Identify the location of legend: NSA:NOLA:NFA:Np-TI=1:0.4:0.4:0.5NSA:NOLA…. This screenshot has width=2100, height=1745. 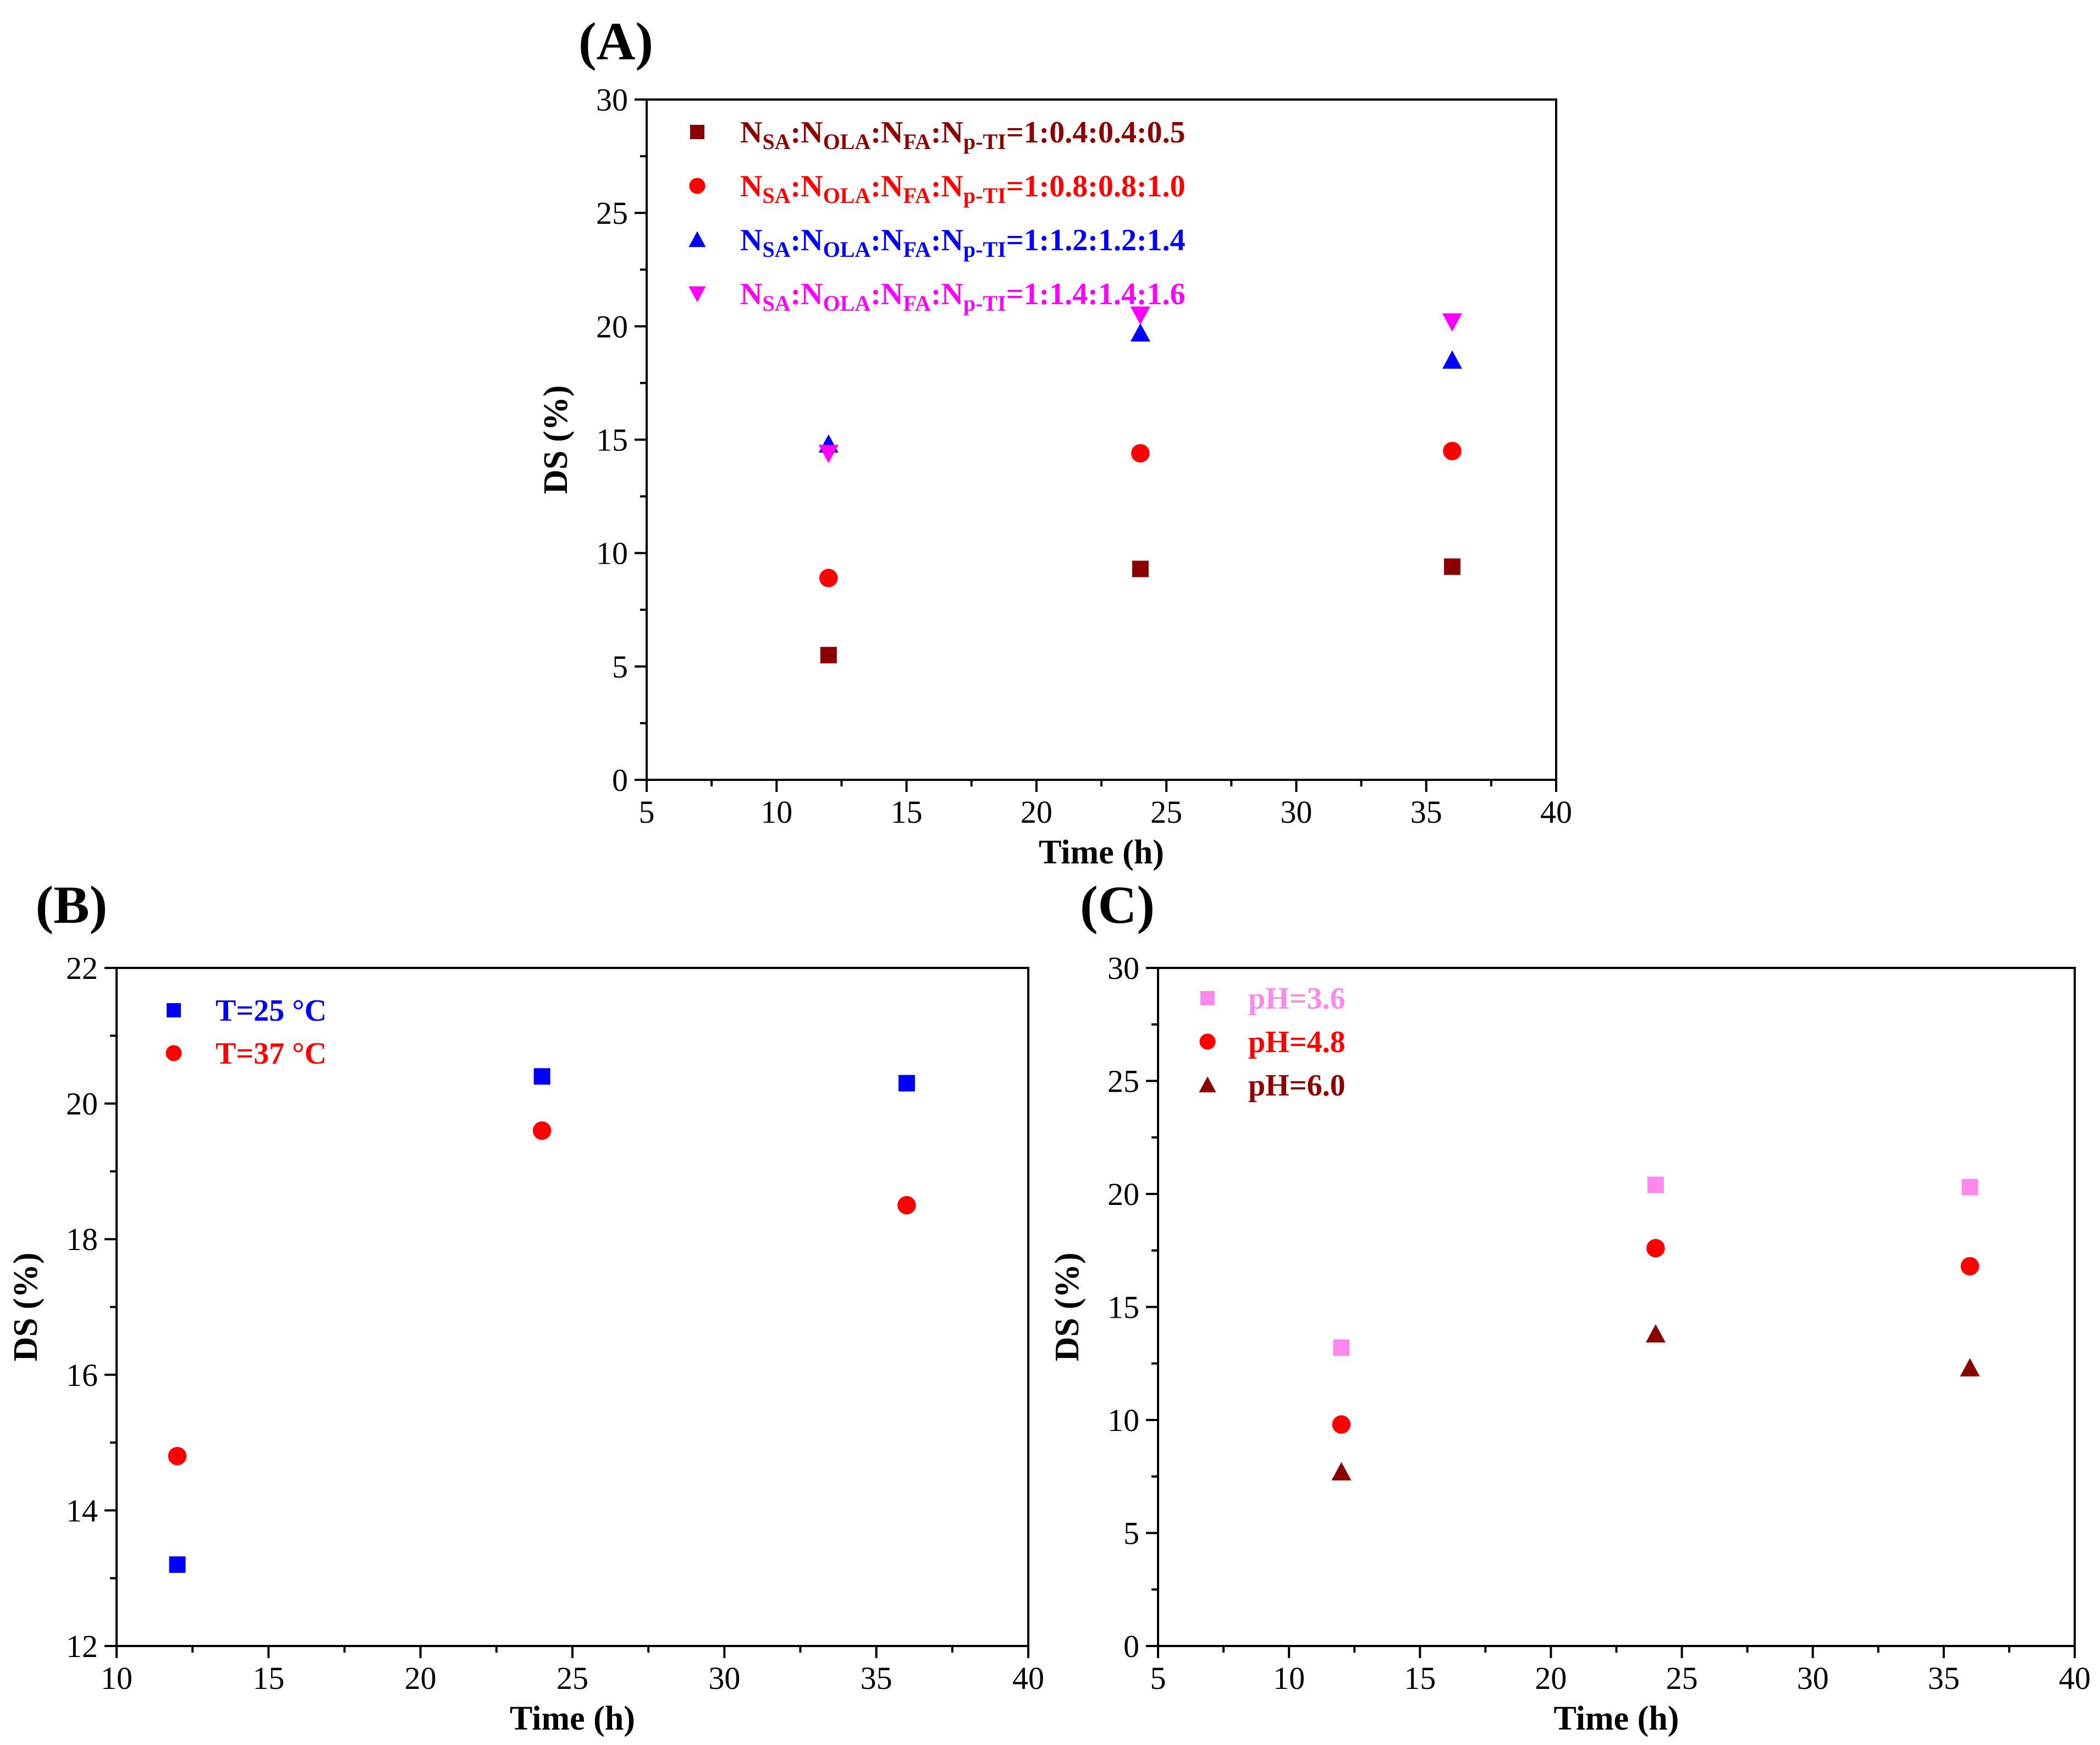
(937, 215).